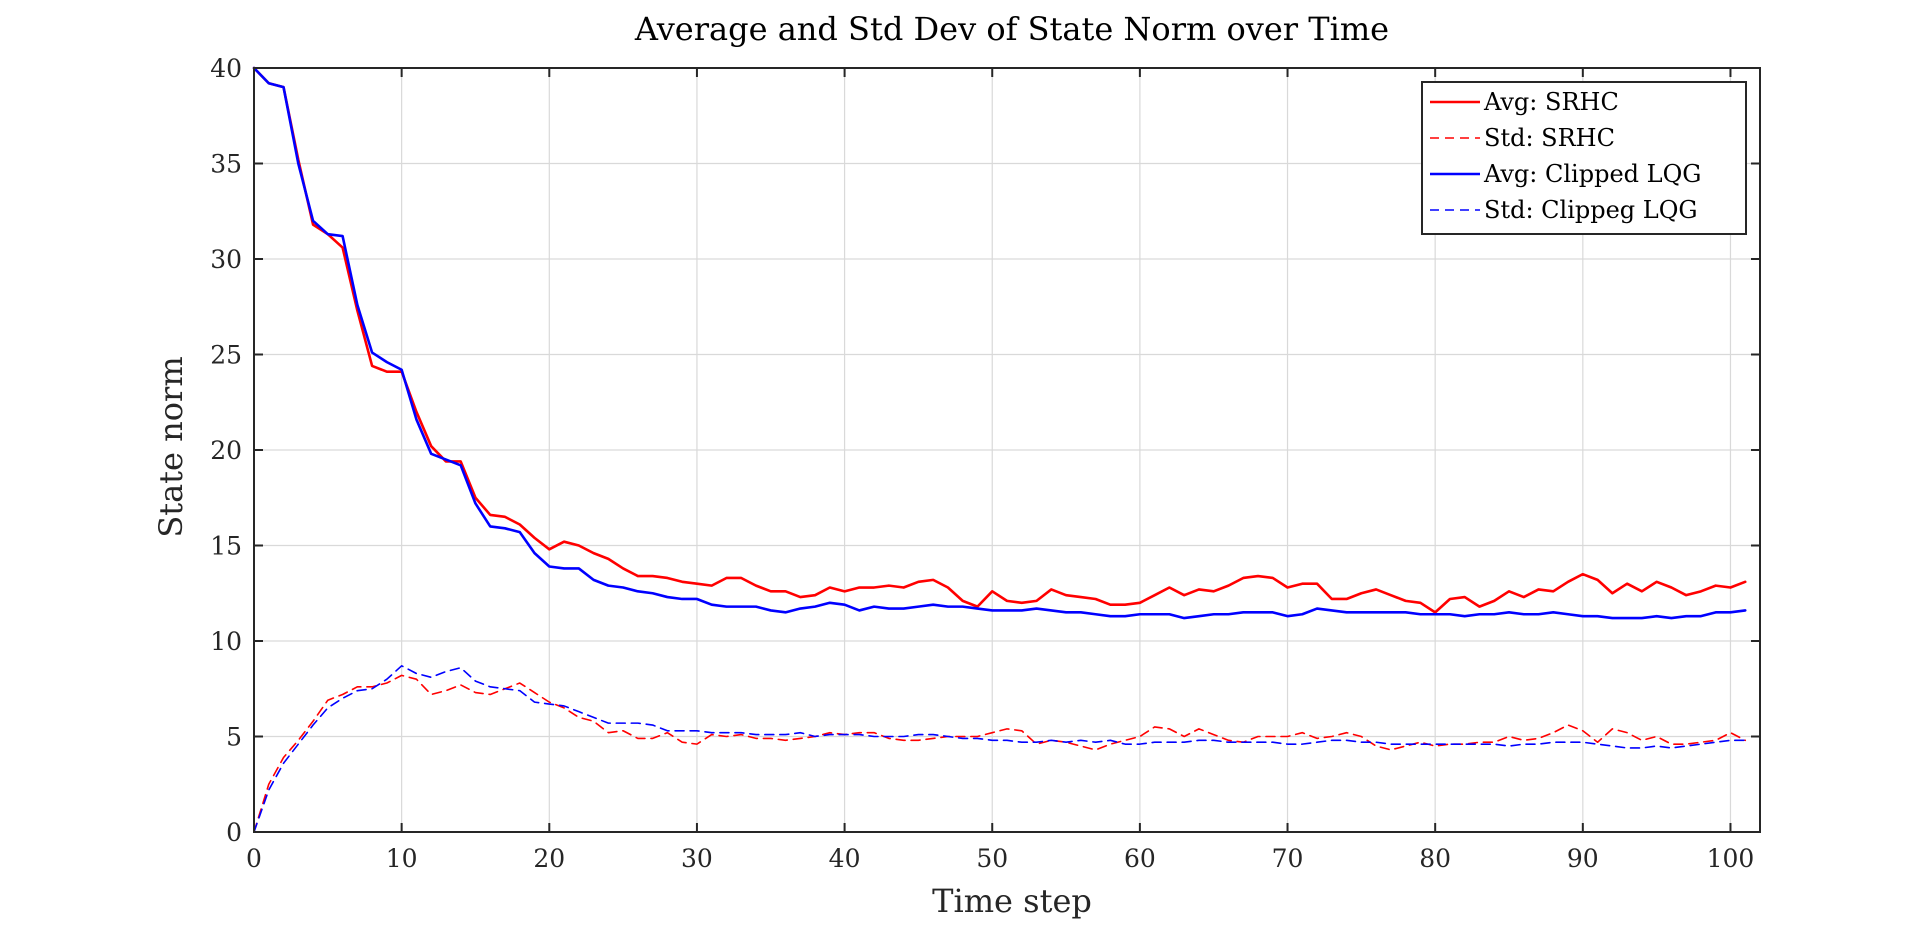  I want to click on x-tick-label: 50, so click(992, 858).